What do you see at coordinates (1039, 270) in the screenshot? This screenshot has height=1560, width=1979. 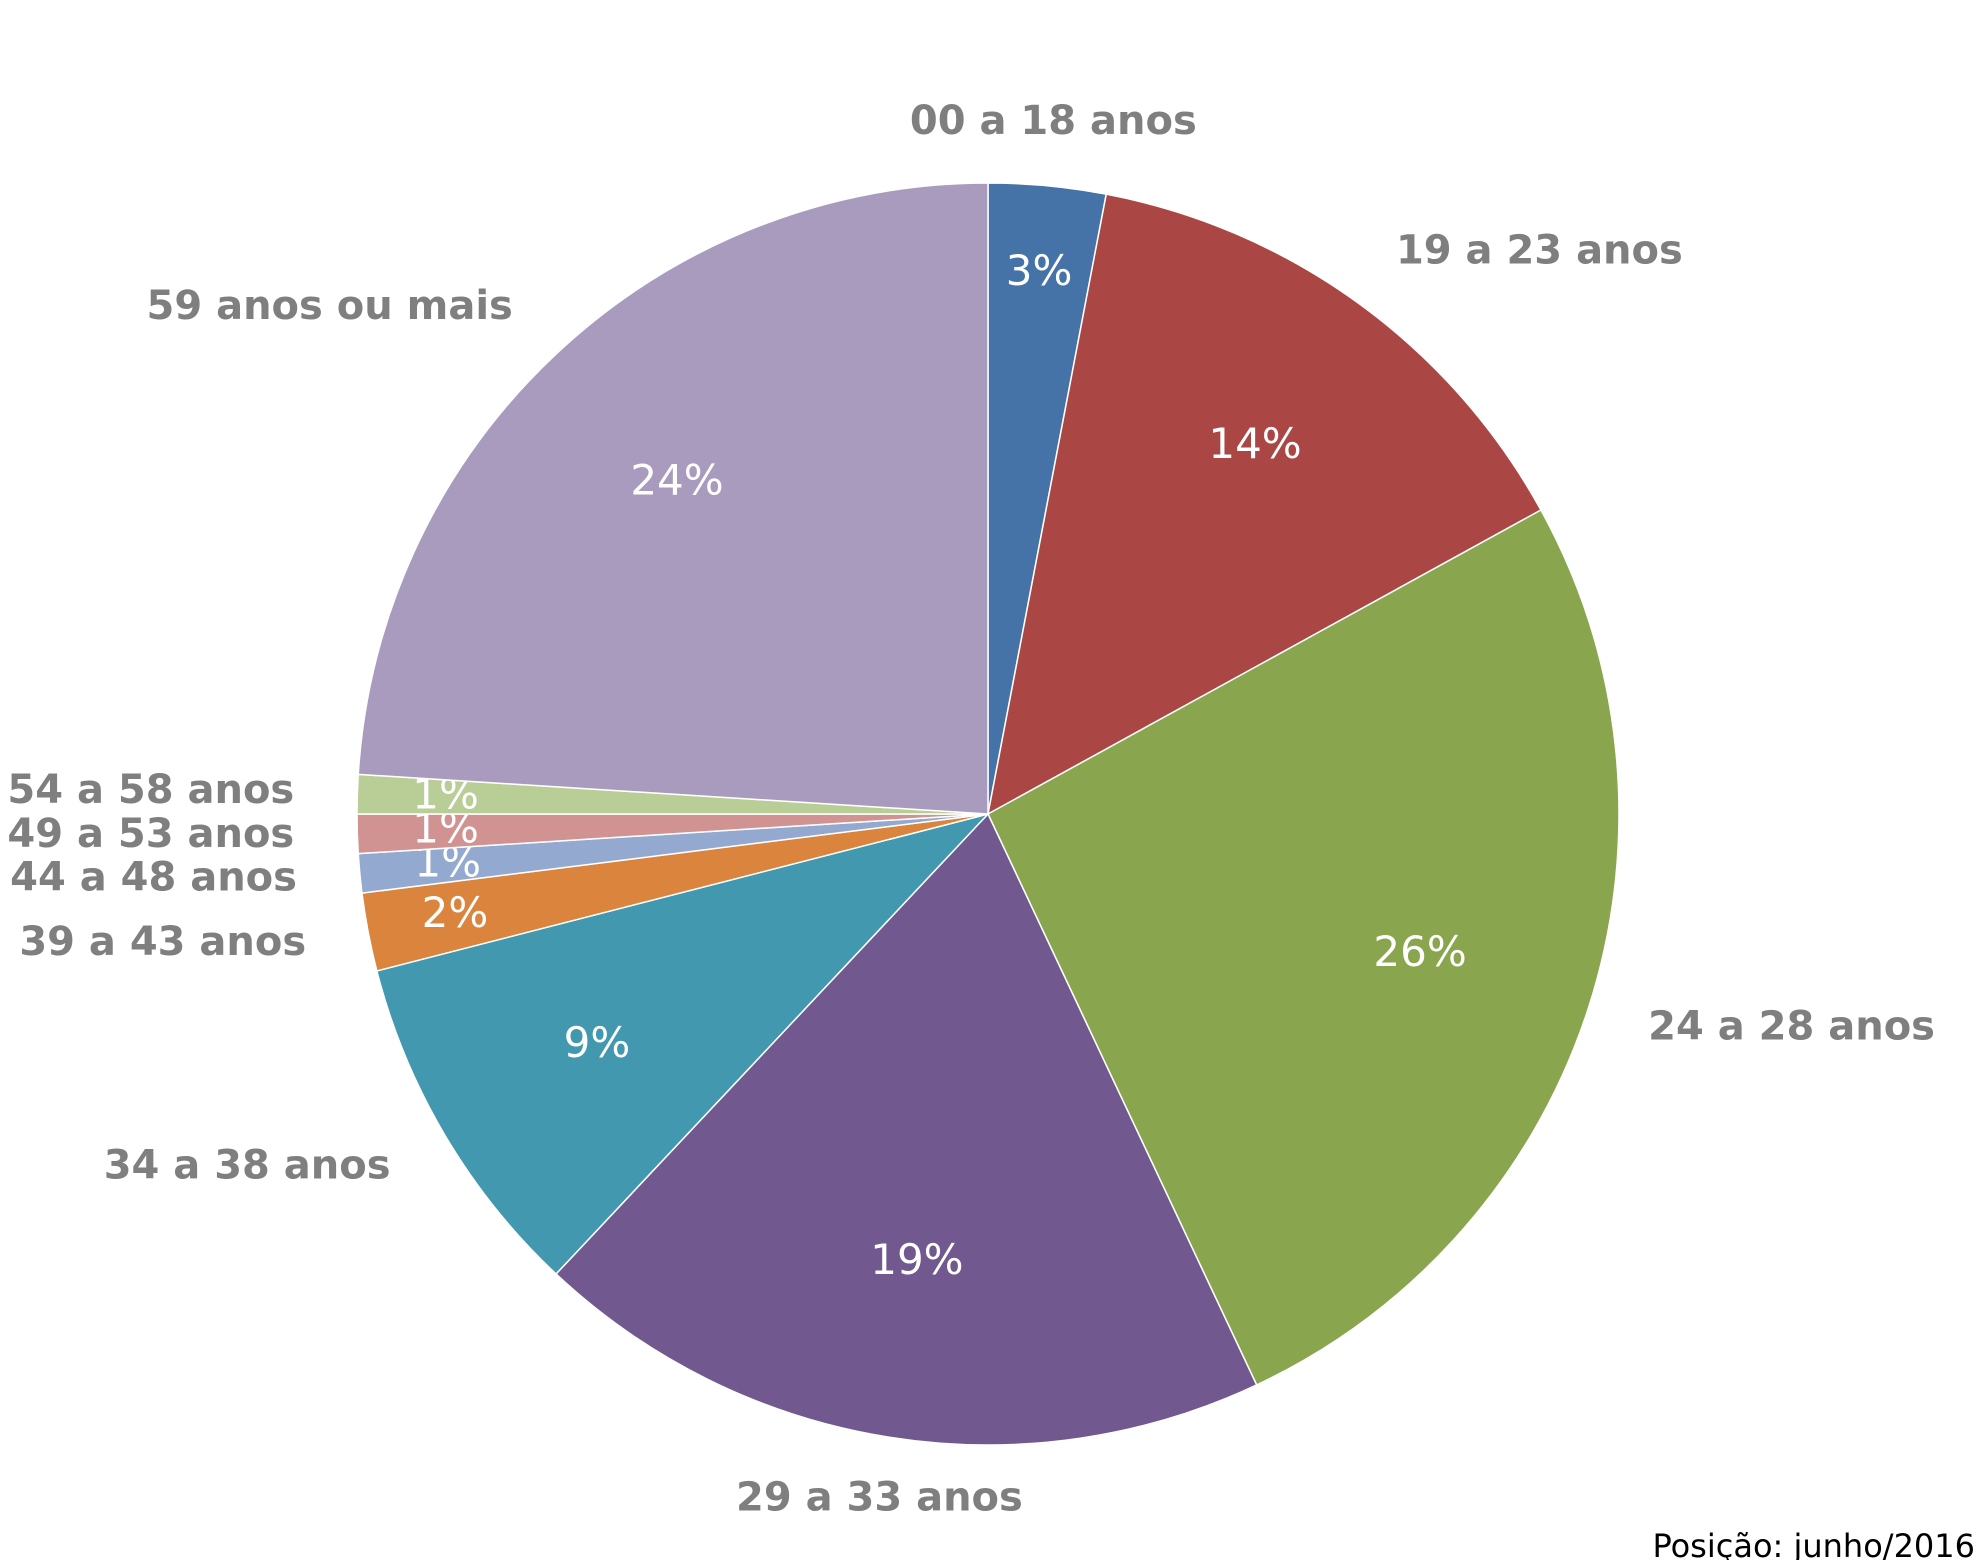 I see `value-label: 3%` at bounding box center [1039, 270].